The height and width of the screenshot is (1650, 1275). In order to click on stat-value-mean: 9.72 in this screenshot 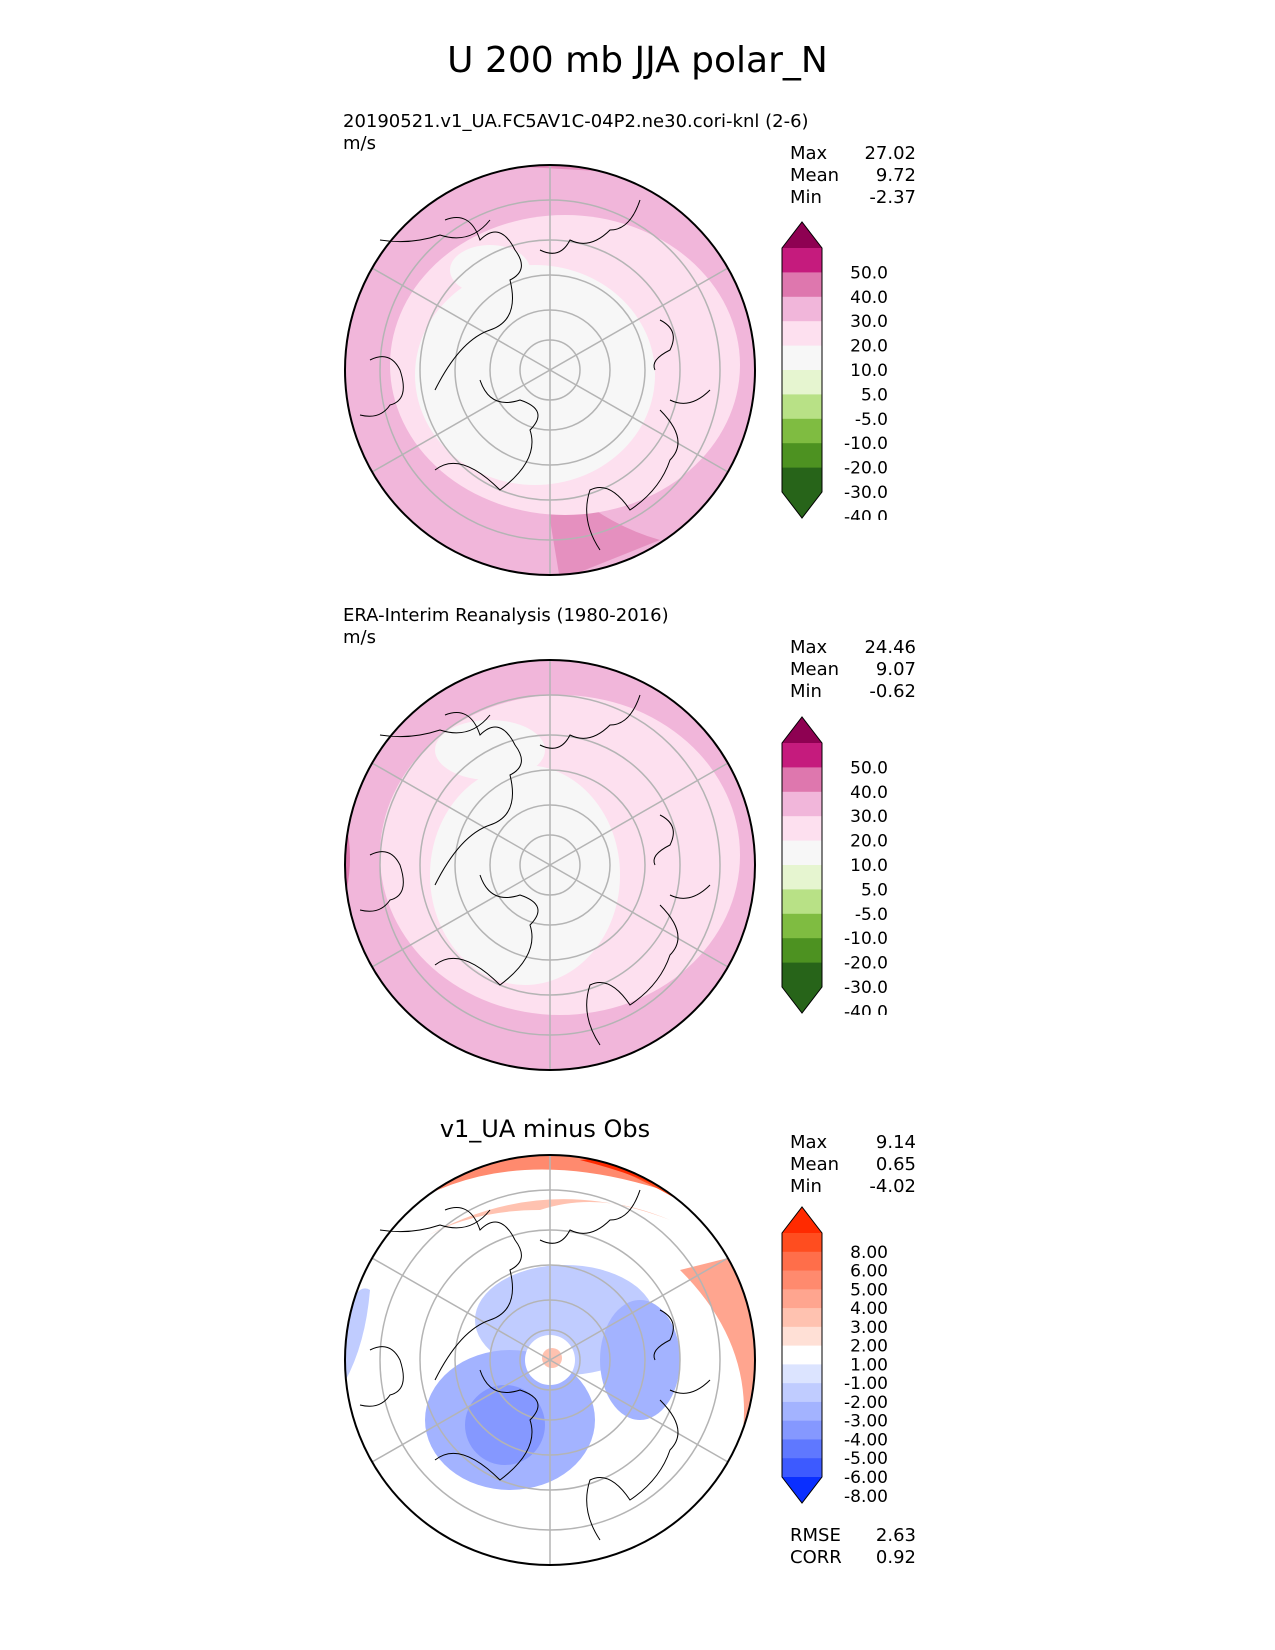, I will do `click(895, 175)`.